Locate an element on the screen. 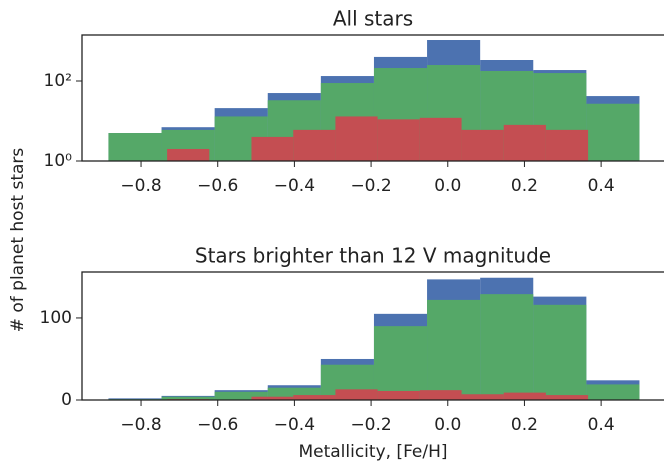 The height and width of the screenshot is (464, 664). x-axis-label: Metallicity, [Fe/H] is located at coordinates (372, 452).